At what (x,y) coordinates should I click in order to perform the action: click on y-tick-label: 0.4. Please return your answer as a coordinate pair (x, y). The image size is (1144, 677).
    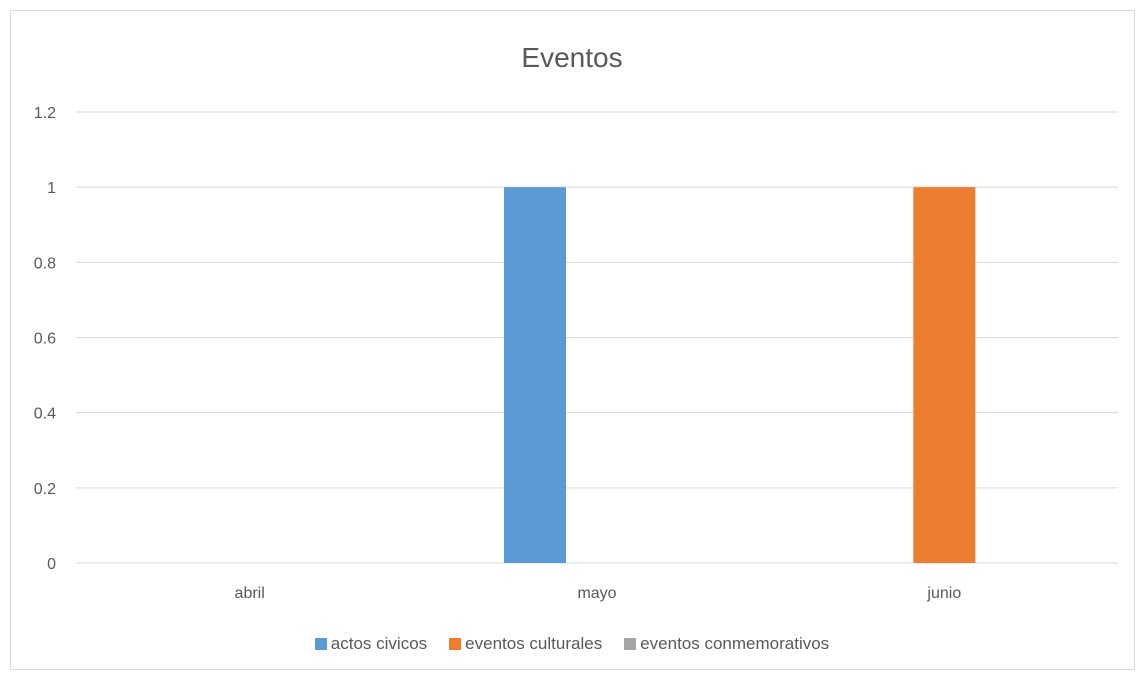
    Looking at the image, I should click on (45, 414).